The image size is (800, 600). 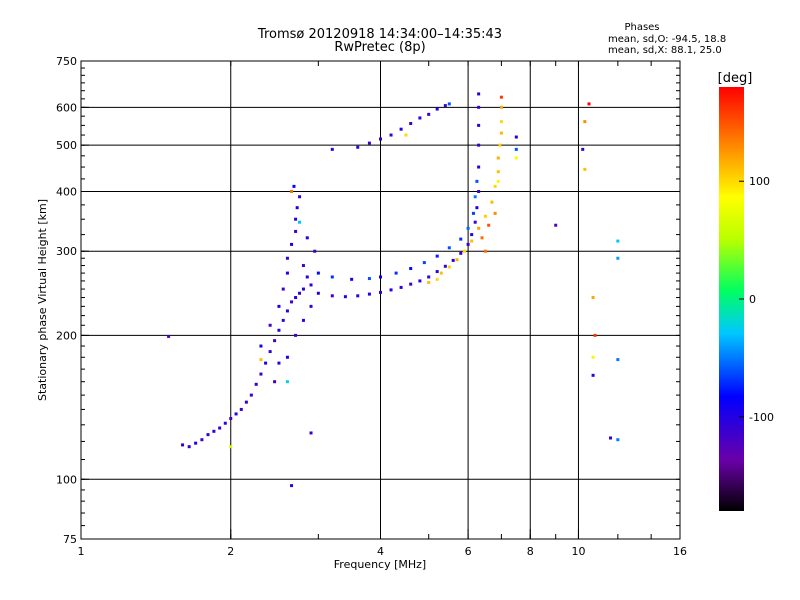 I want to click on x-tick-label: 8, so click(x=530, y=551).